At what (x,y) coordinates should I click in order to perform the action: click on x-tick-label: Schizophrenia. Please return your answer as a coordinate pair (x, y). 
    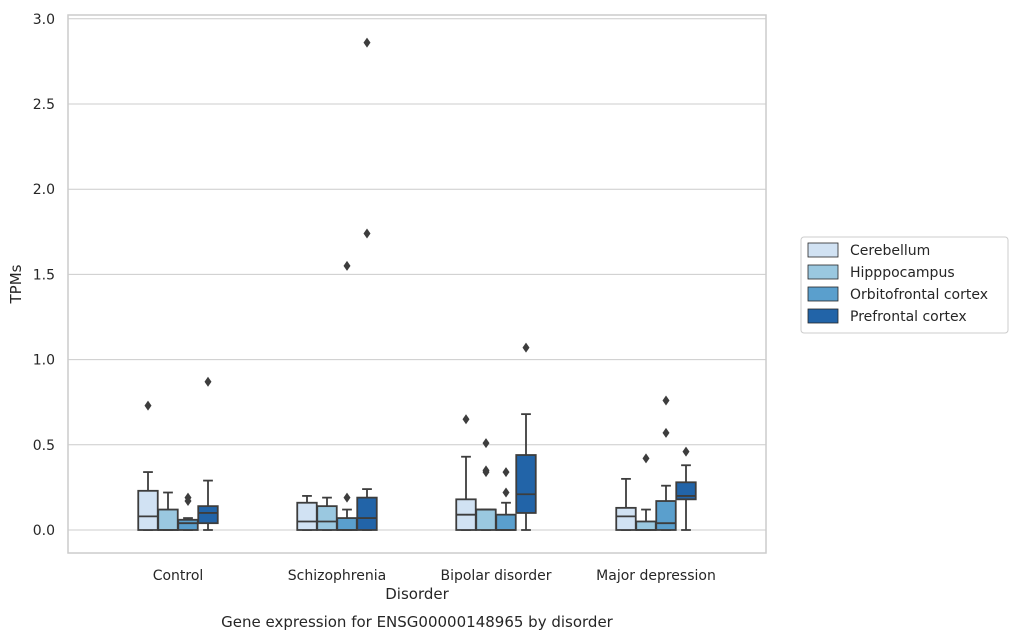
    Looking at the image, I should click on (337, 576).